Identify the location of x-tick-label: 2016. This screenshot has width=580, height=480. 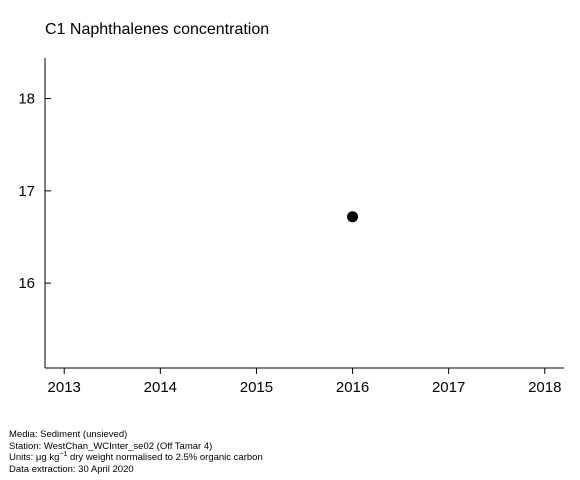
(352, 387).